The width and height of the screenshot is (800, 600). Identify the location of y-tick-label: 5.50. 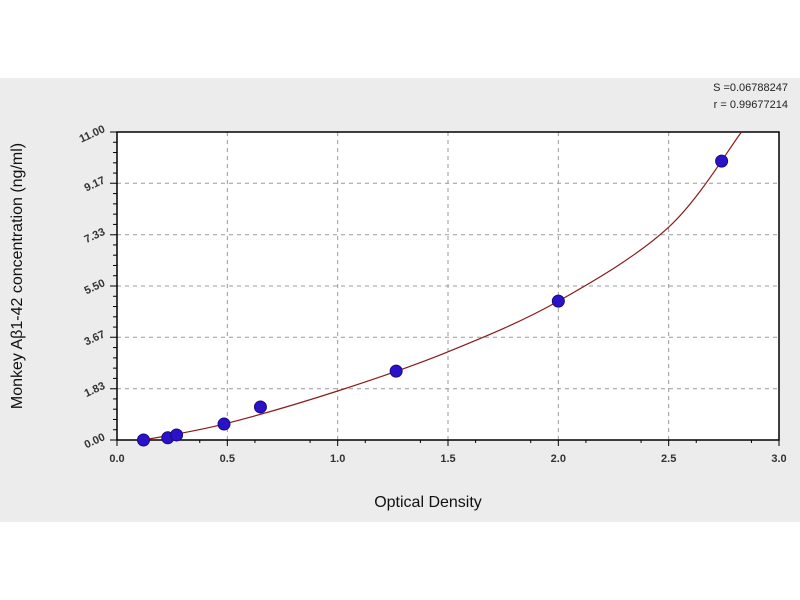
(95, 287).